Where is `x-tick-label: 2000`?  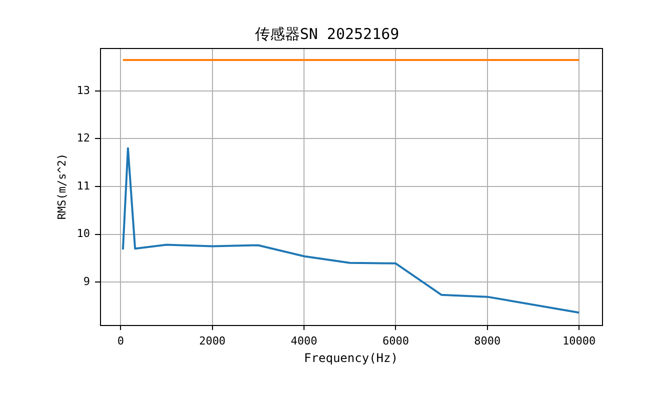
x-tick-label: 2000 is located at coordinates (212, 341).